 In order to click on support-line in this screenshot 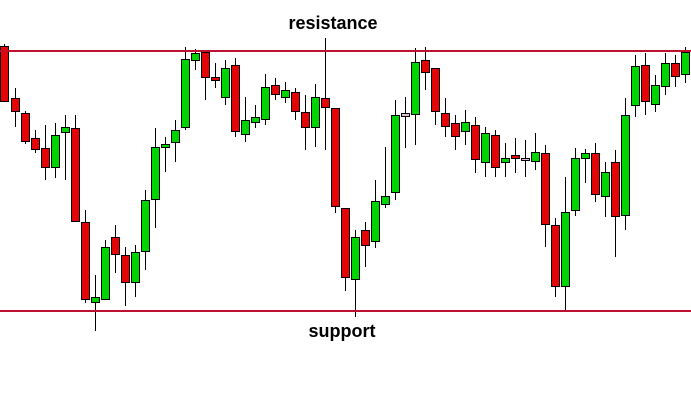, I will do `click(345, 311)`.